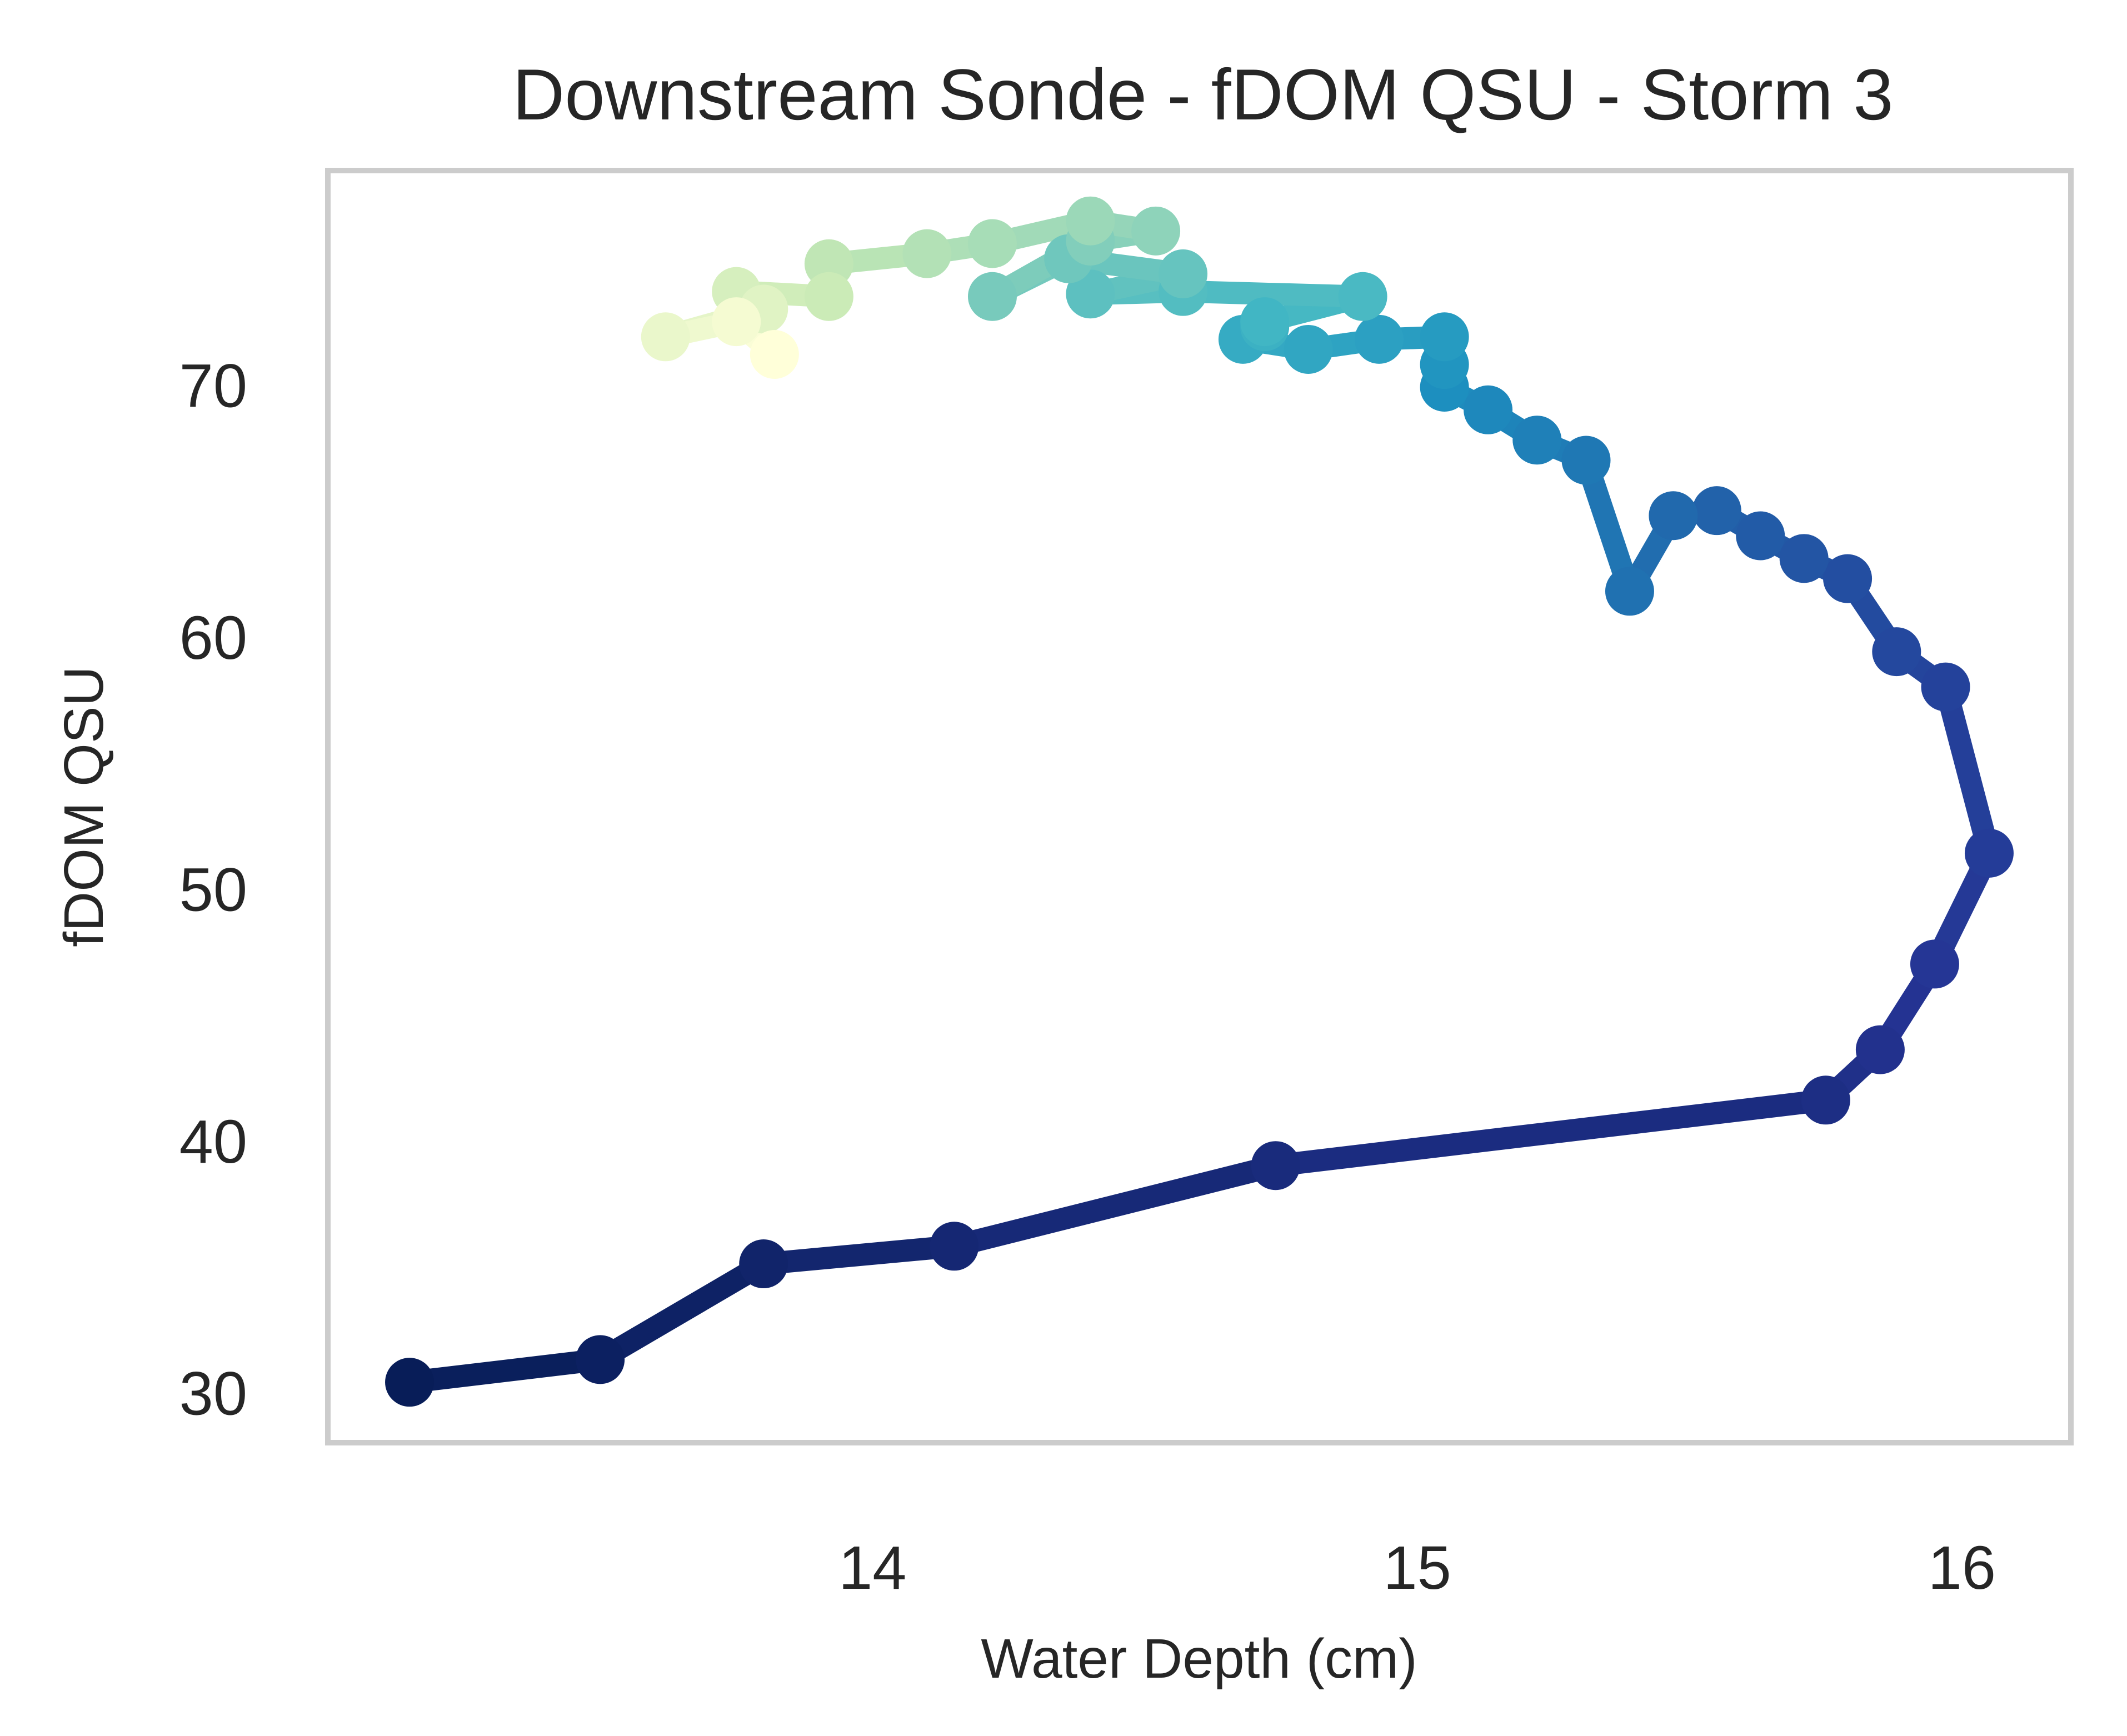 The width and height of the screenshot is (2127, 1736). Describe the element at coordinates (1202, 94) in the screenshot. I see `chart-title: Downstream Sonde - fDOM QSU - Storm 3` at that location.